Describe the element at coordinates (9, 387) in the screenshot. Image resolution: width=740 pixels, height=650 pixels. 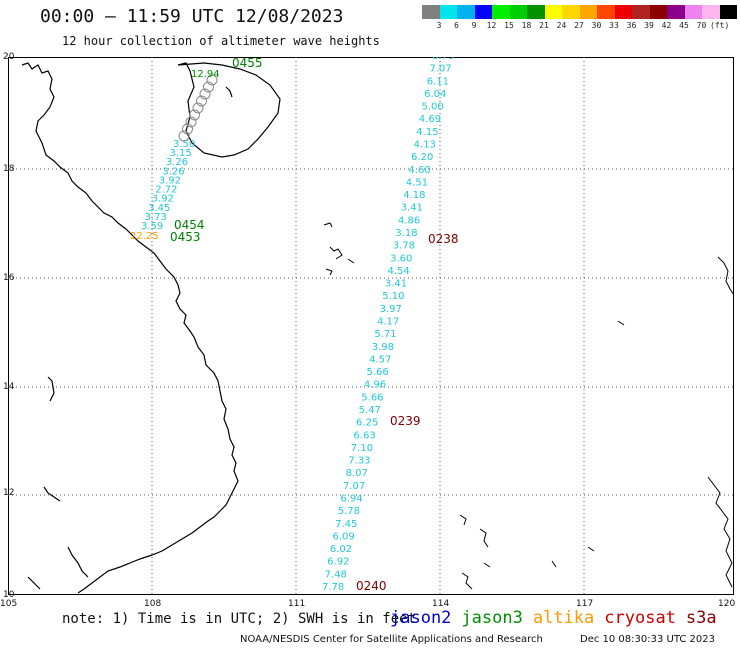
I see `latitude-tick: 14` at that location.